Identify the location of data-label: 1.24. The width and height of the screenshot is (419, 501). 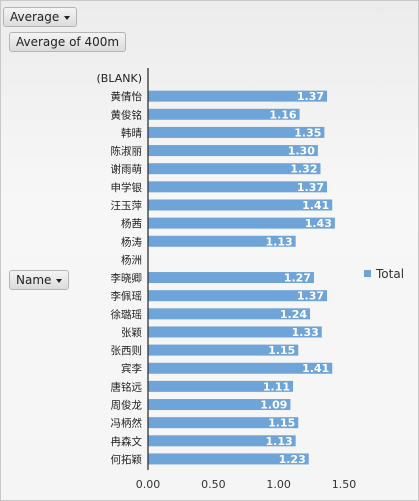
(293, 314).